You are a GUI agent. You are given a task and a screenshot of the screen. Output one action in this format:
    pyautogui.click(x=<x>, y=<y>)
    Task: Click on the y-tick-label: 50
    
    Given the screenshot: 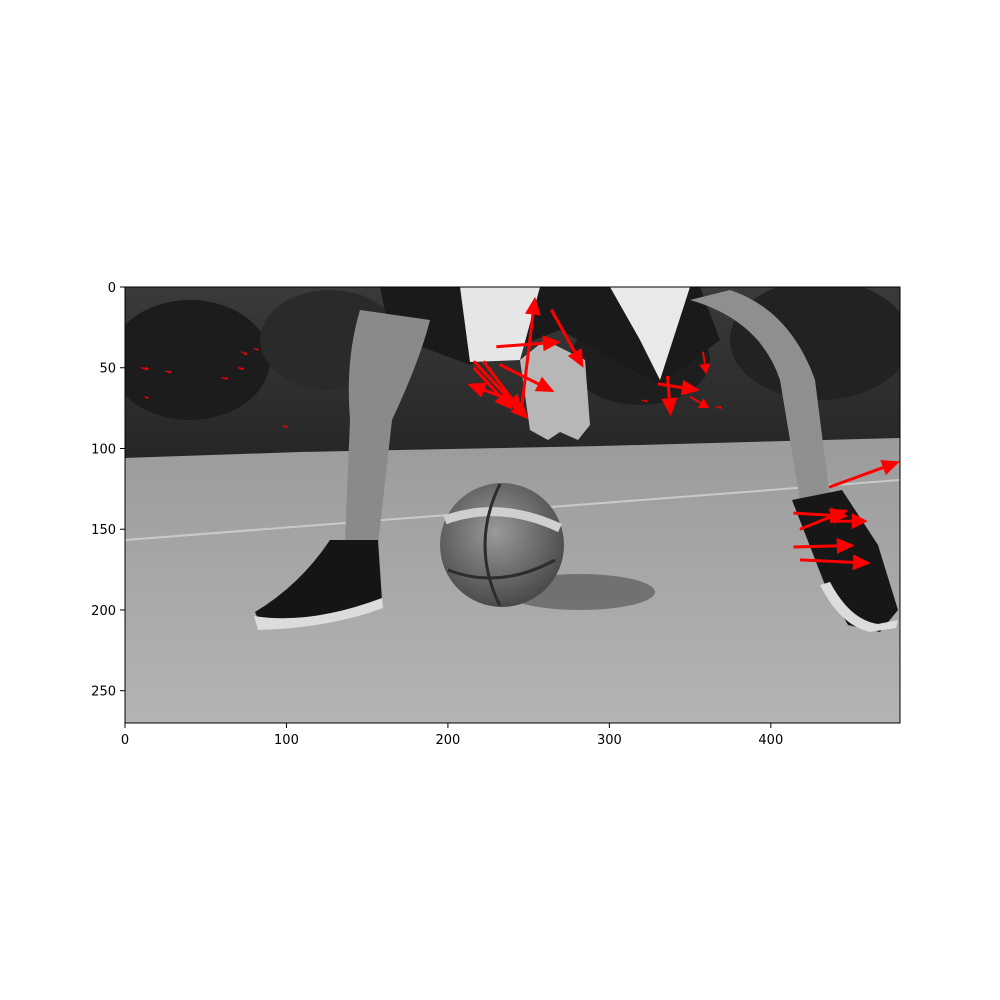 What is the action you would take?
    pyautogui.click(x=107, y=369)
    